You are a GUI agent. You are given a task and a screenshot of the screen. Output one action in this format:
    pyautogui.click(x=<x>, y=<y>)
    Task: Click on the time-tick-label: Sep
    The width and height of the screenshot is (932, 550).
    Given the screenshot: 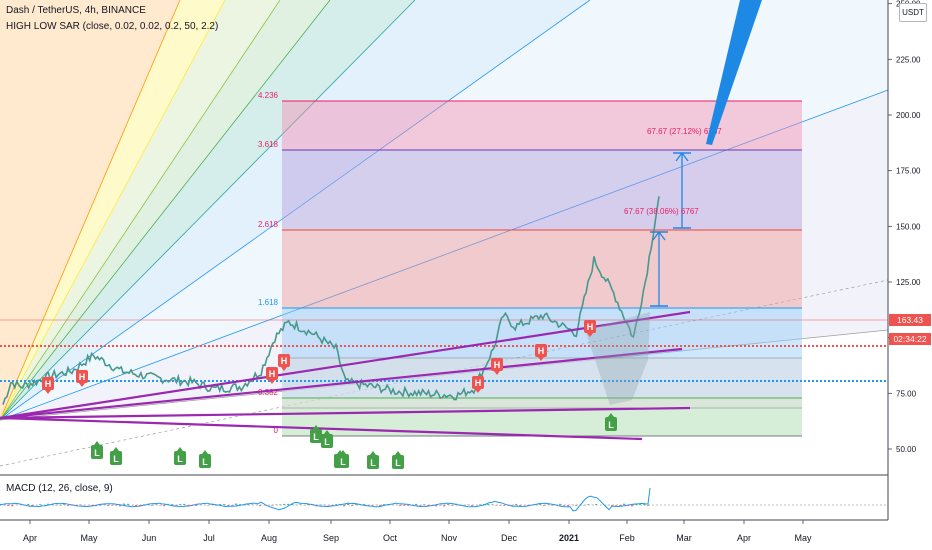 What is the action you would take?
    pyautogui.click(x=331, y=538)
    